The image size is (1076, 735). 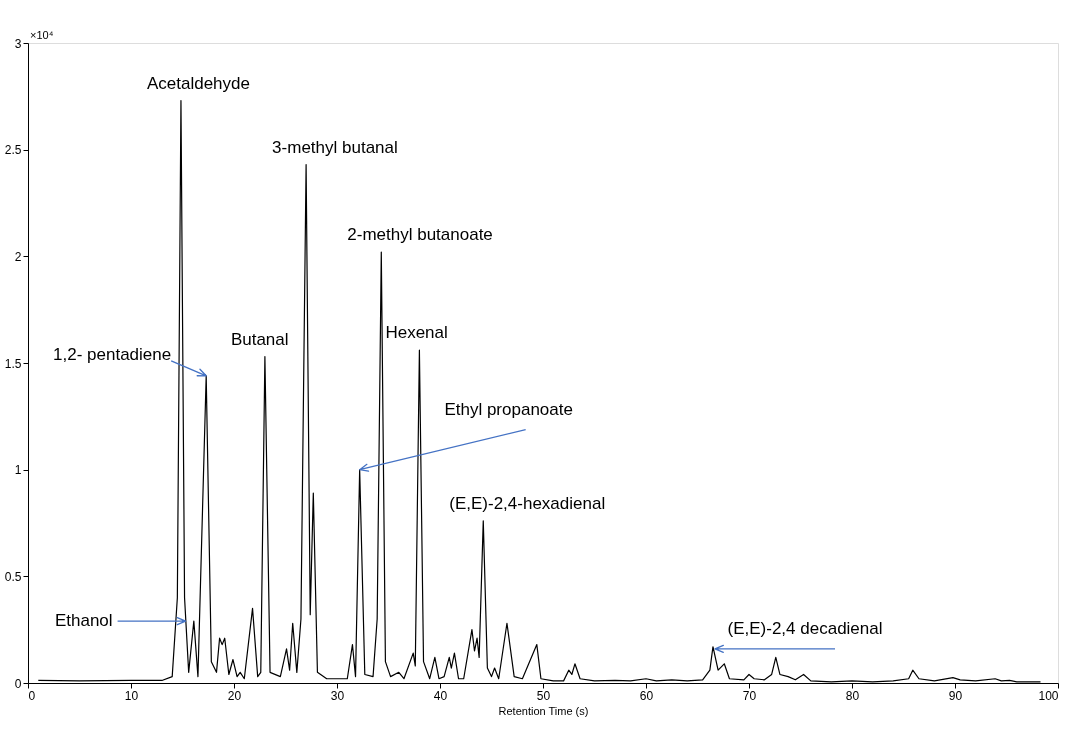 I want to click on annotation: Butanal, so click(x=259, y=339).